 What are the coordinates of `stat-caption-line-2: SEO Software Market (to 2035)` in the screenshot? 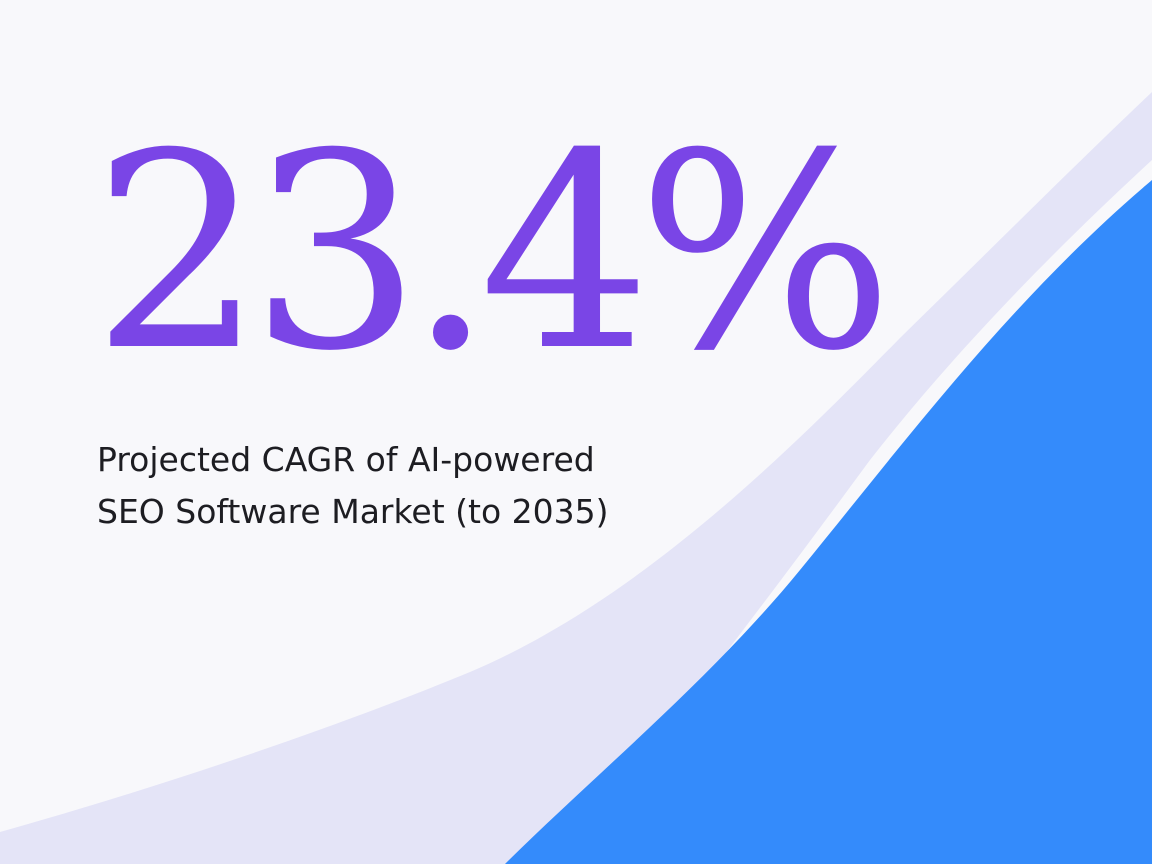 It's located at (353, 511).